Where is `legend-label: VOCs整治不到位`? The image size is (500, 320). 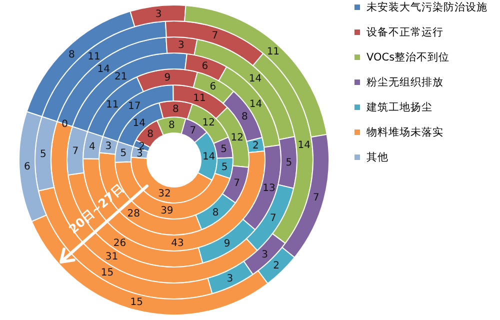
legend-label: VOCs整治不到位 is located at coordinates (408, 57).